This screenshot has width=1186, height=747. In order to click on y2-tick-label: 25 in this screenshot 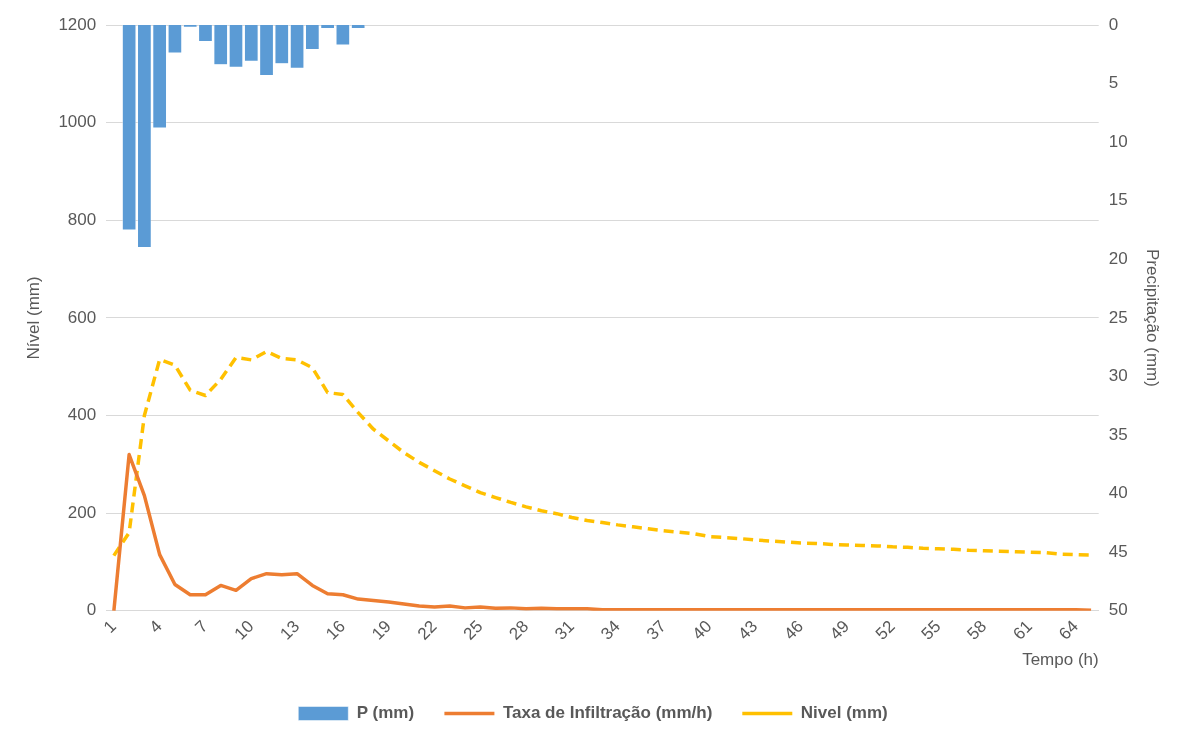, I will do `click(1118, 317)`.